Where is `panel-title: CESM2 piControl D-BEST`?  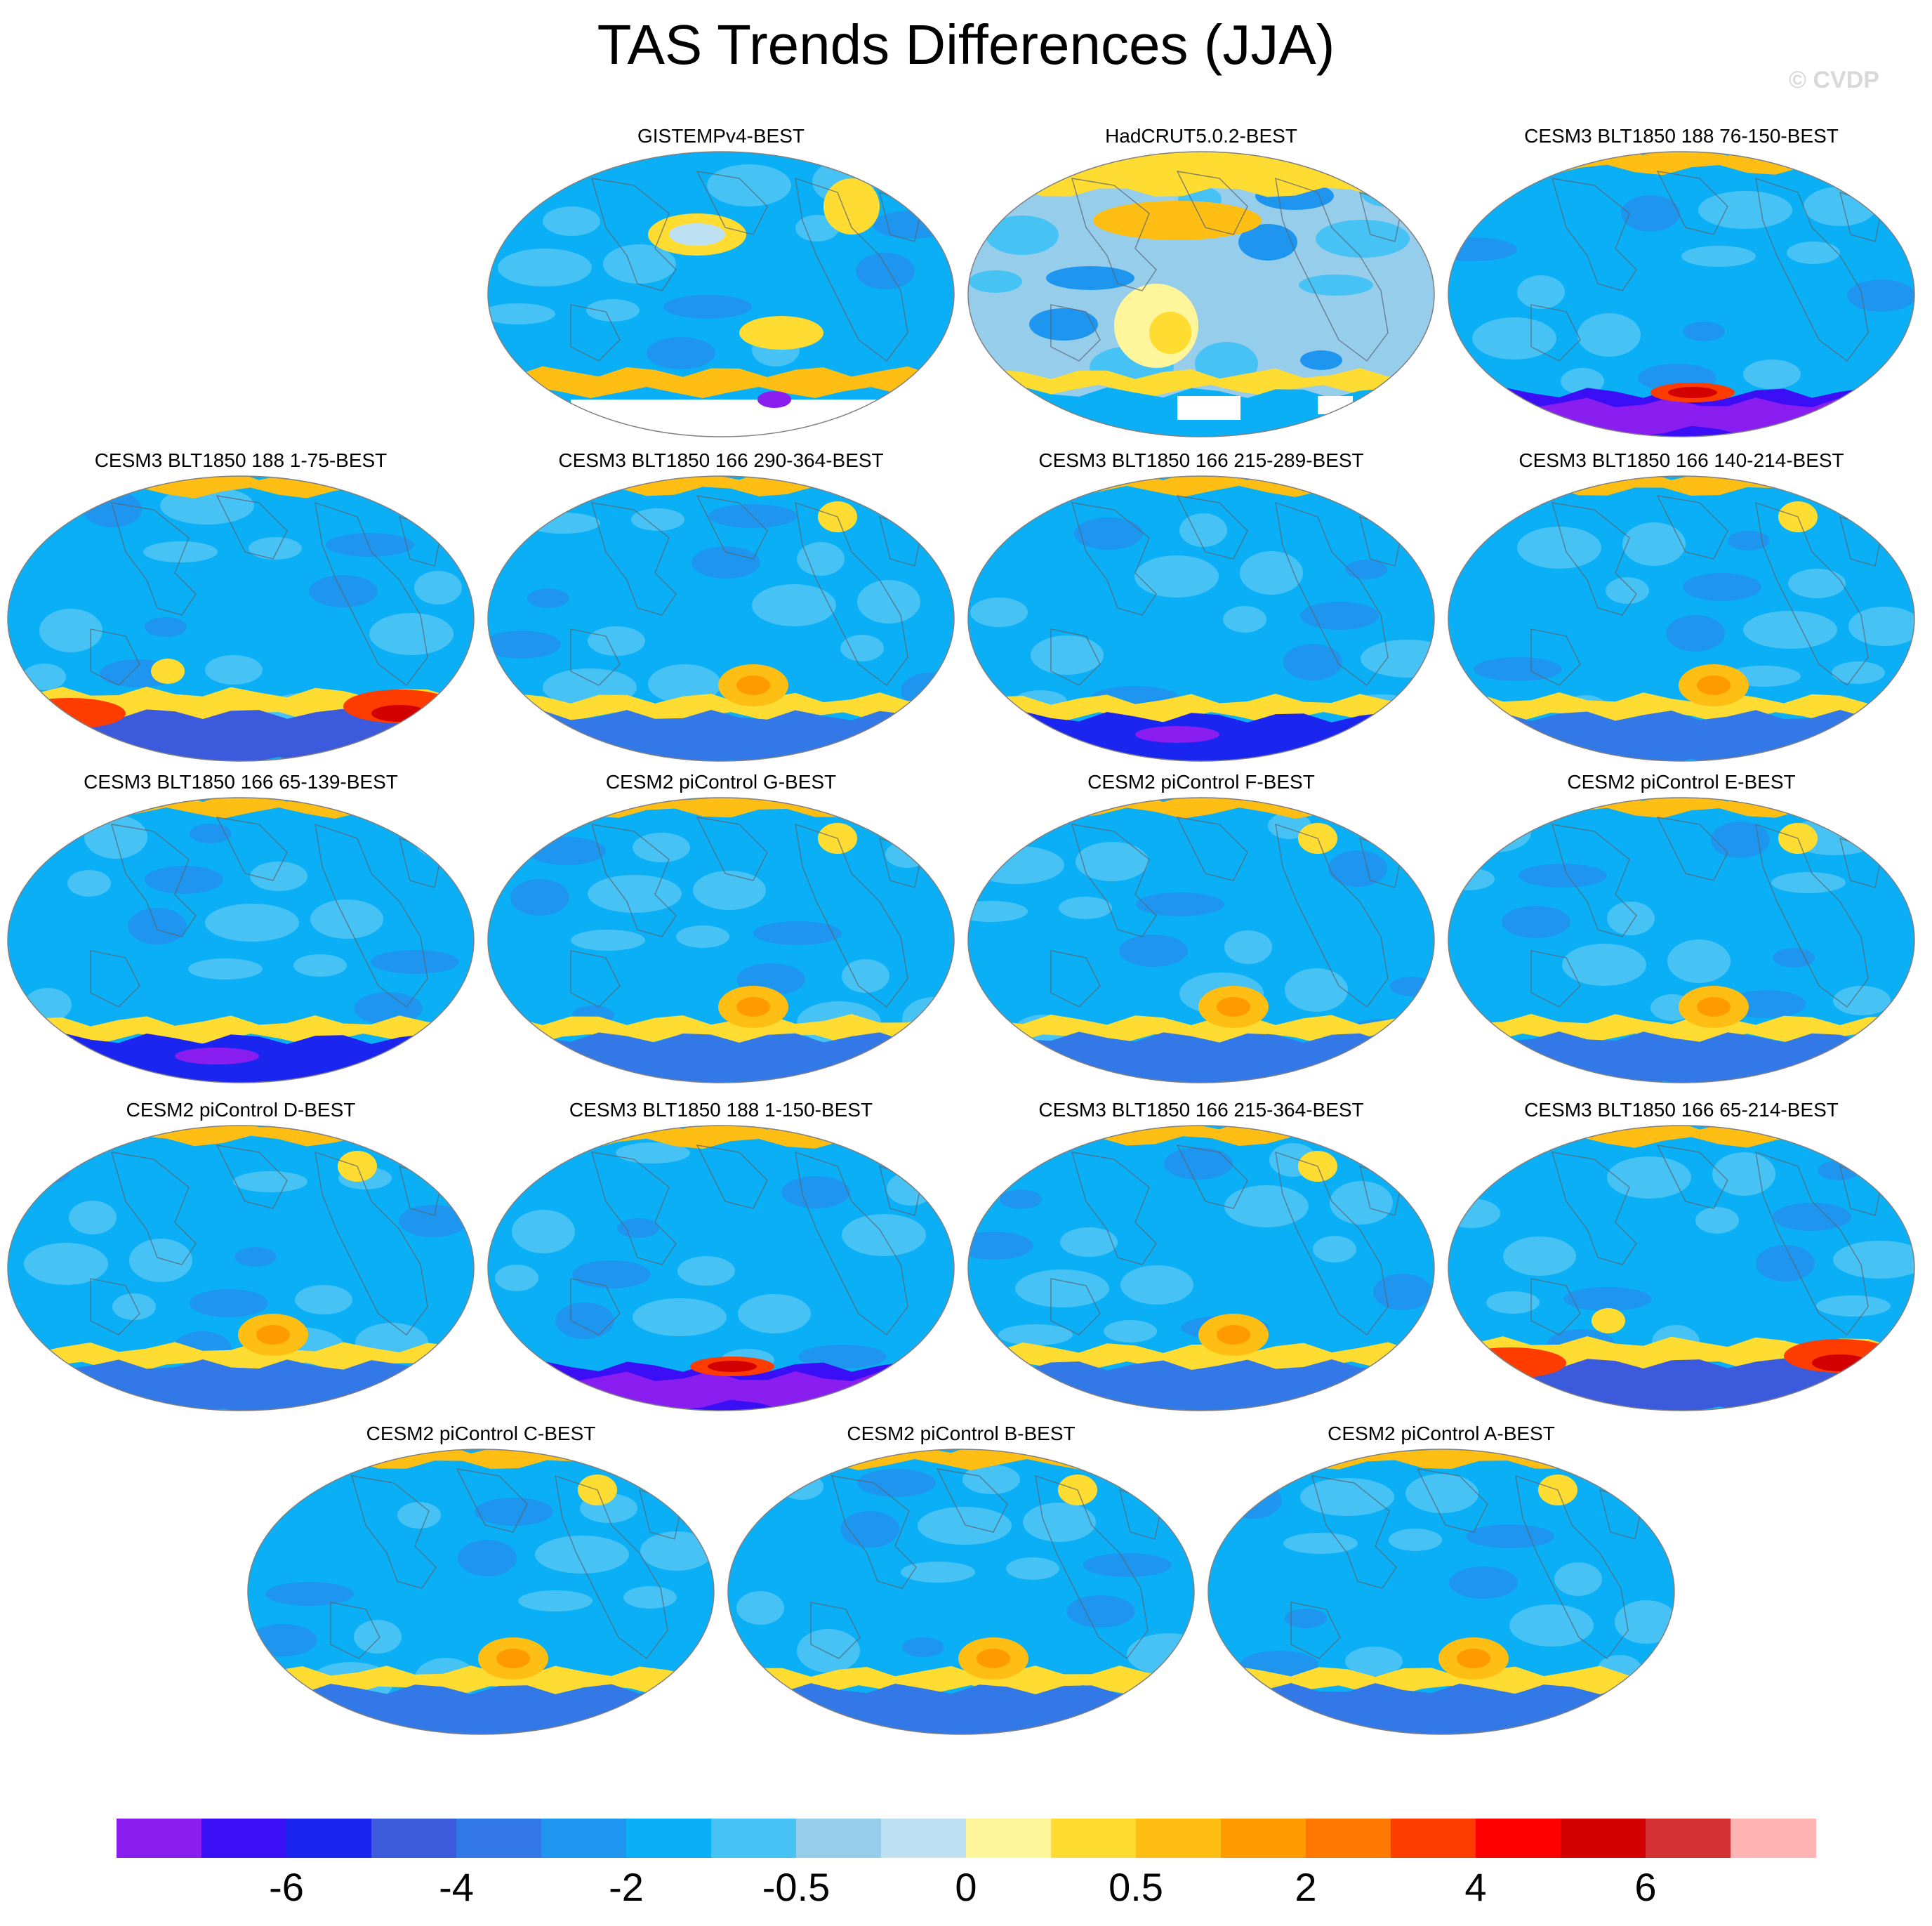 panel-title: CESM2 piControl D-BEST is located at coordinates (241, 1110).